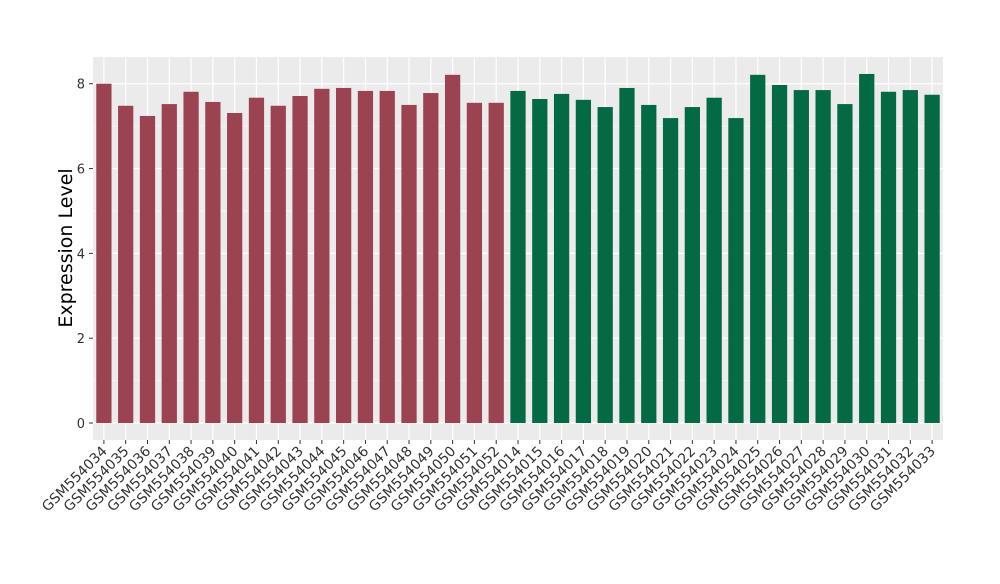 Image resolution: width=1000 pixels, height=584 pixels. I want to click on y-tick-label: 0, so click(81, 424).